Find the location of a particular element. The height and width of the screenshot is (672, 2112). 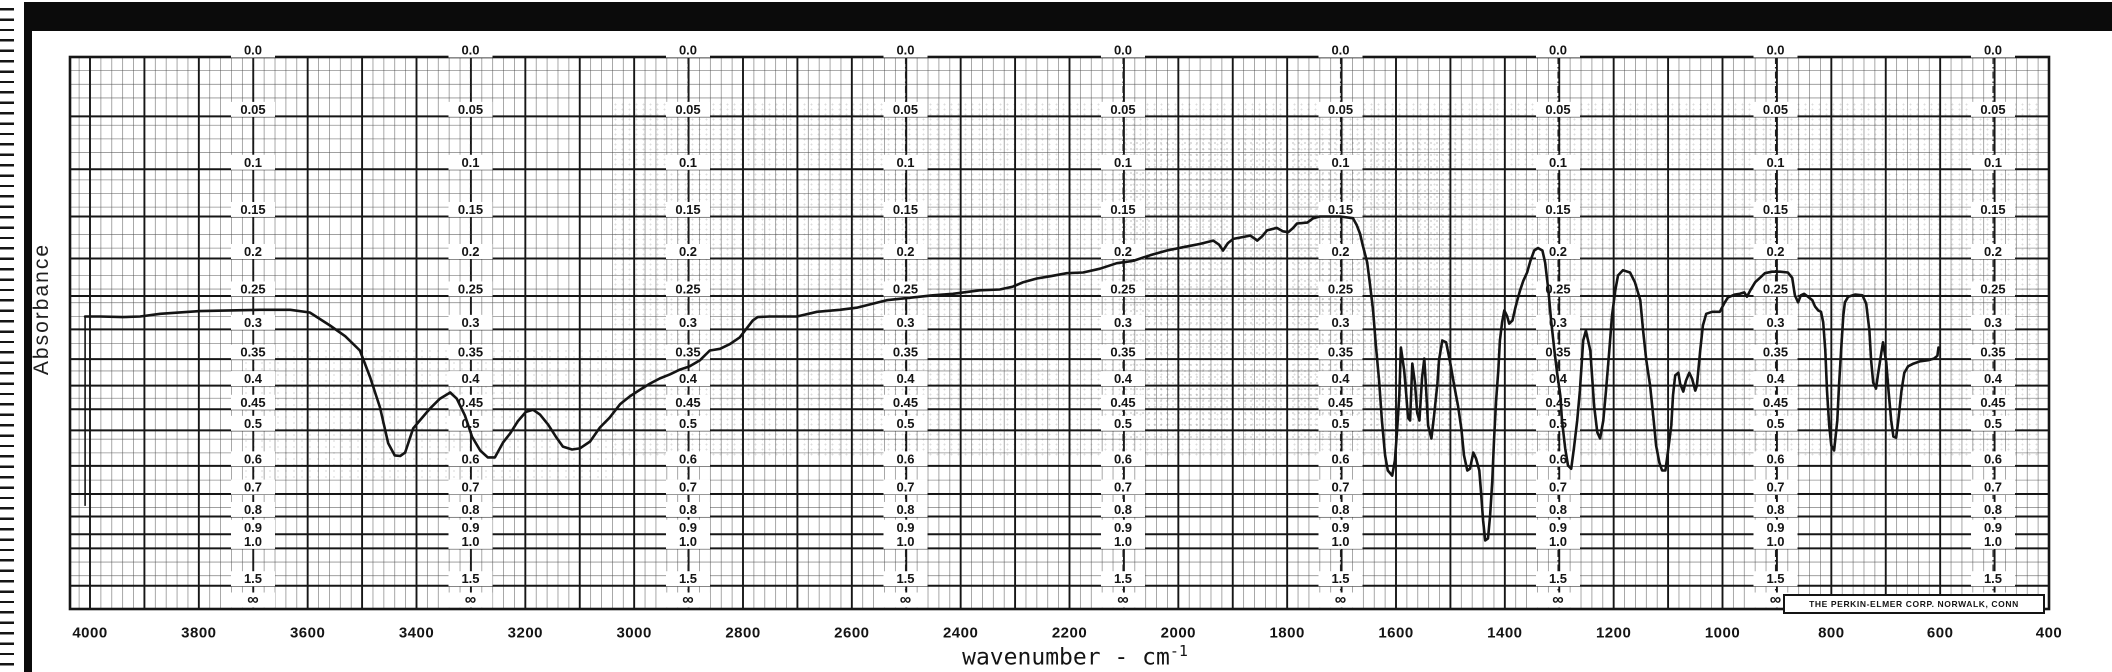

absorbance-scale-label: ∞ is located at coordinates (905, 600).